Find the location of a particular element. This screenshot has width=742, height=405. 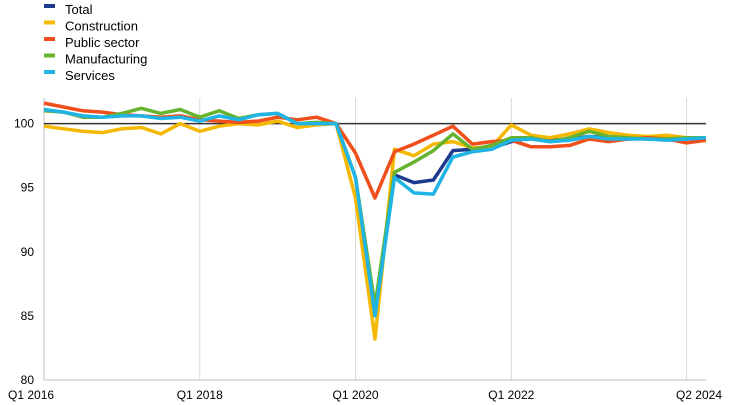

y-tick-label: 85 is located at coordinates (28, 316).